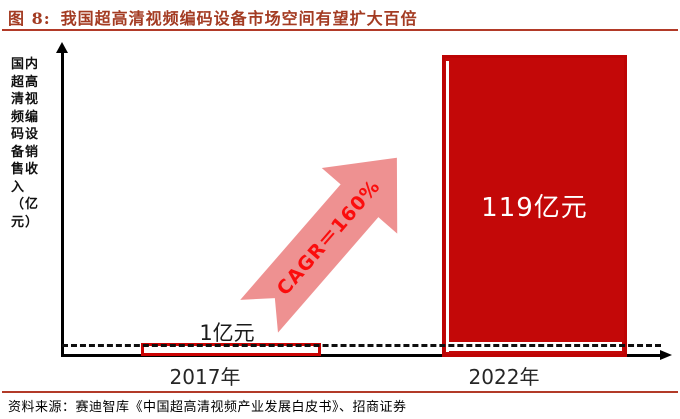  What do you see at coordinates (329, 238) in the screenshot?
I see `cagr-annotation: CAGR＝160%` at bounding box center [329, 238].